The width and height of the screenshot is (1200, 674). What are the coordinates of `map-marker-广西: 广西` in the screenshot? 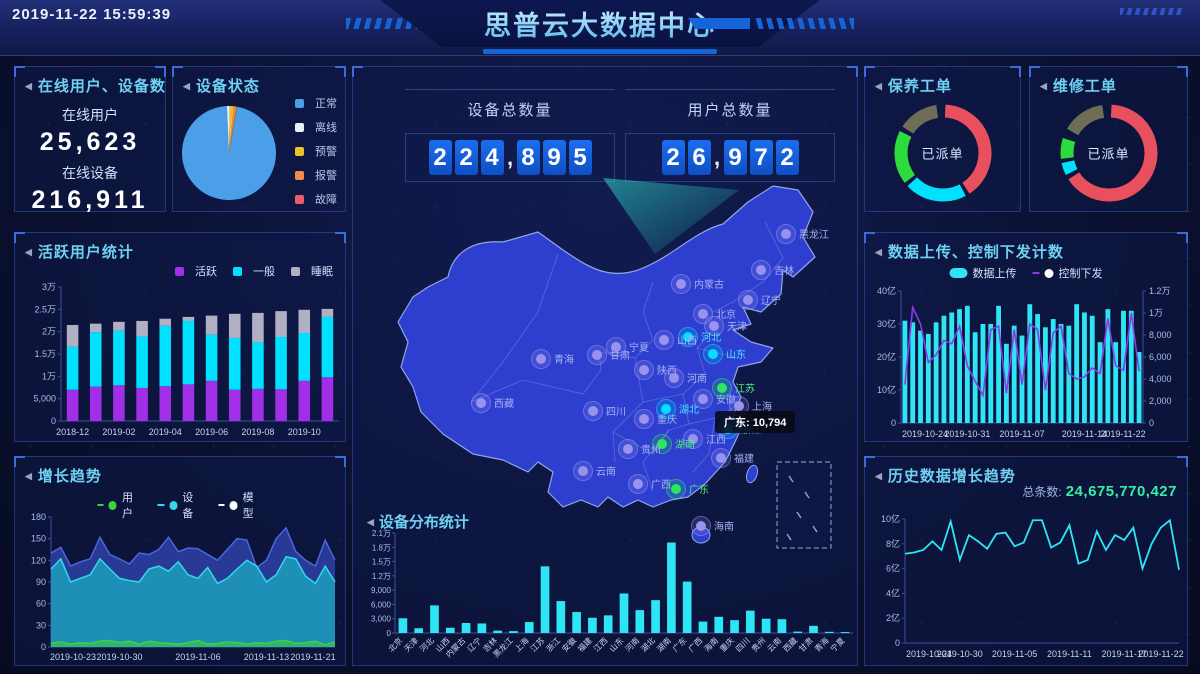 It's located at (649, 484).